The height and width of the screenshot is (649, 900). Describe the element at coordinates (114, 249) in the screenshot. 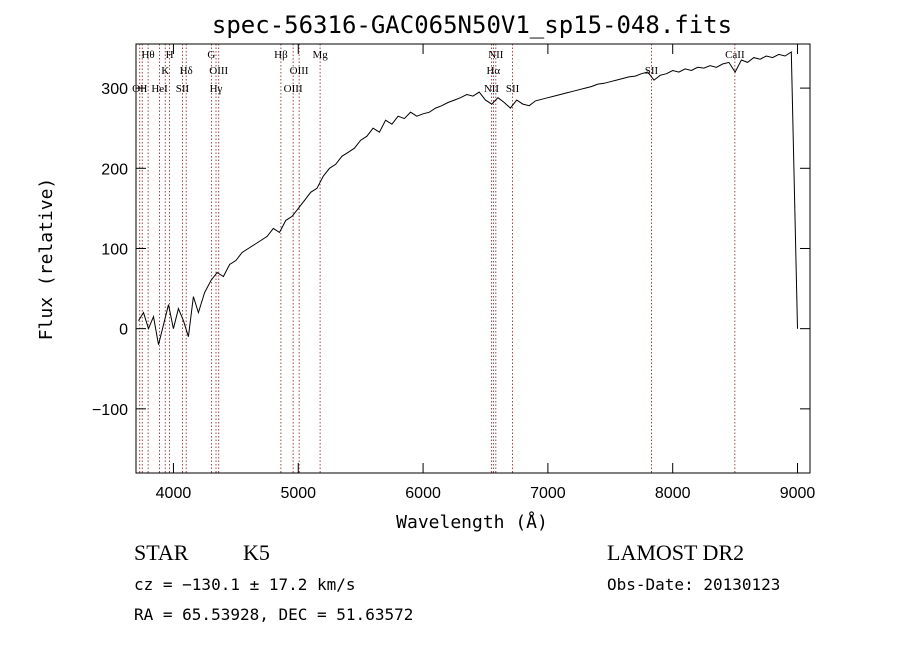

I see `y-tick-label: 100` at that location.